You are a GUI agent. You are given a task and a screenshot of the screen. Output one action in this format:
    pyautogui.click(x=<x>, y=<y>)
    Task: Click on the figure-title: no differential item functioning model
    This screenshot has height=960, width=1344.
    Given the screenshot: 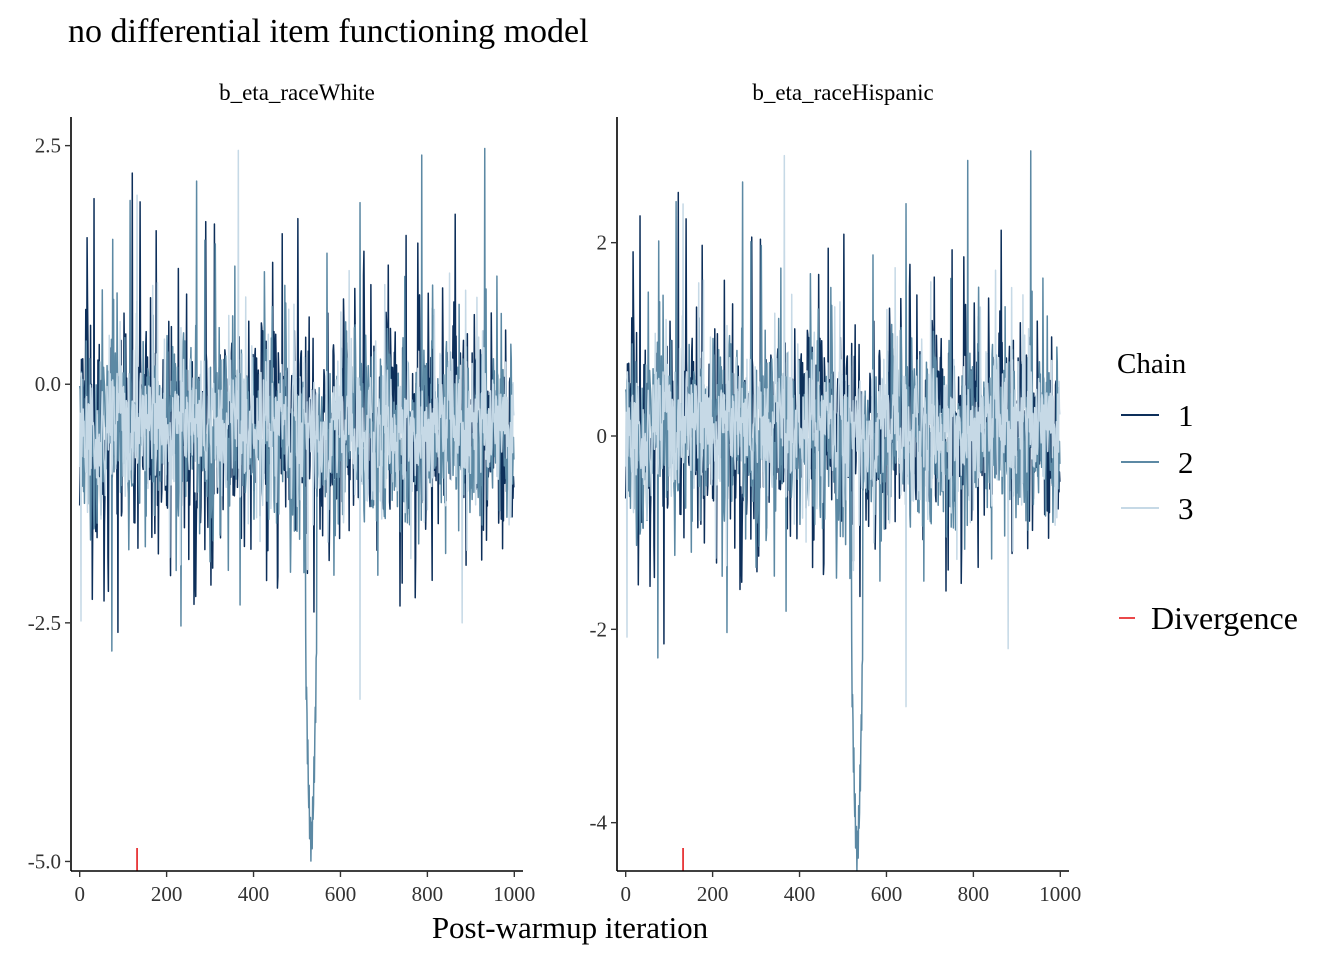 What is the action you would take?
    pyautogui.click(x=328, y=31)
    